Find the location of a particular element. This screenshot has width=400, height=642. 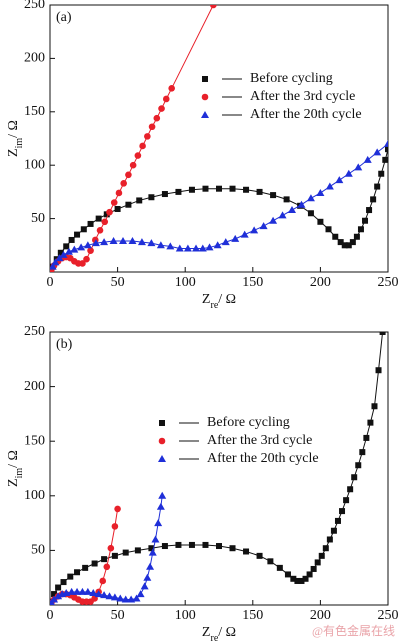

axis-label-part: re is located at coordinates (214, 305).